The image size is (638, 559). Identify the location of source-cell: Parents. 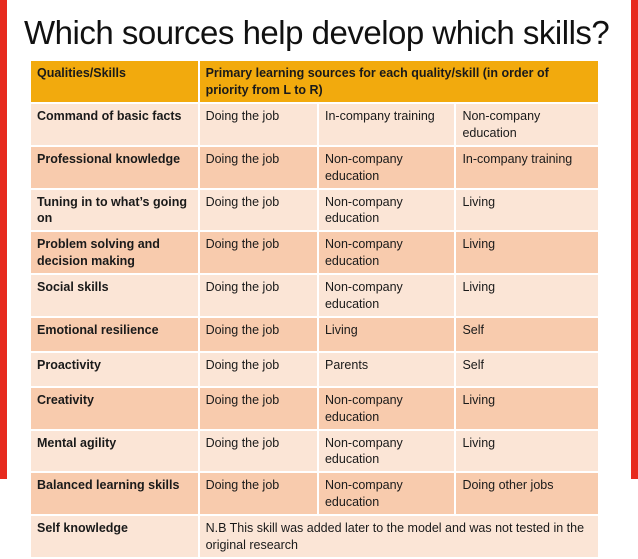
(386, 369).